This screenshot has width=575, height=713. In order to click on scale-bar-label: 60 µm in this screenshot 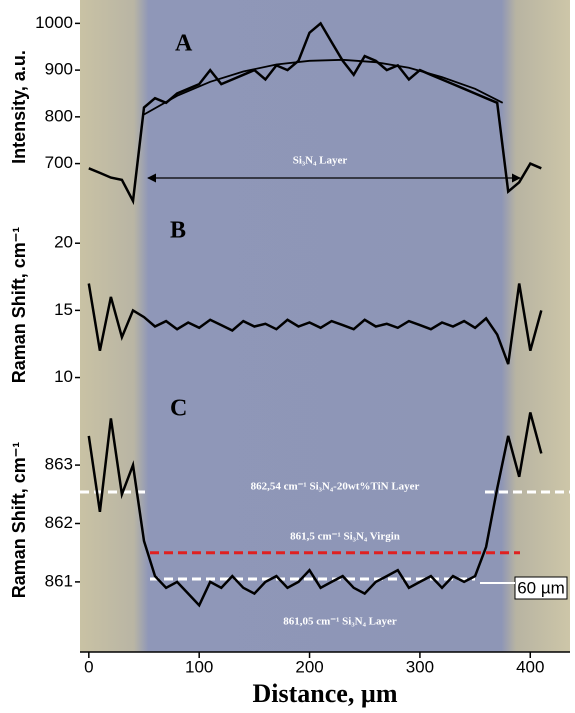, I will do `click(541, 587)`.